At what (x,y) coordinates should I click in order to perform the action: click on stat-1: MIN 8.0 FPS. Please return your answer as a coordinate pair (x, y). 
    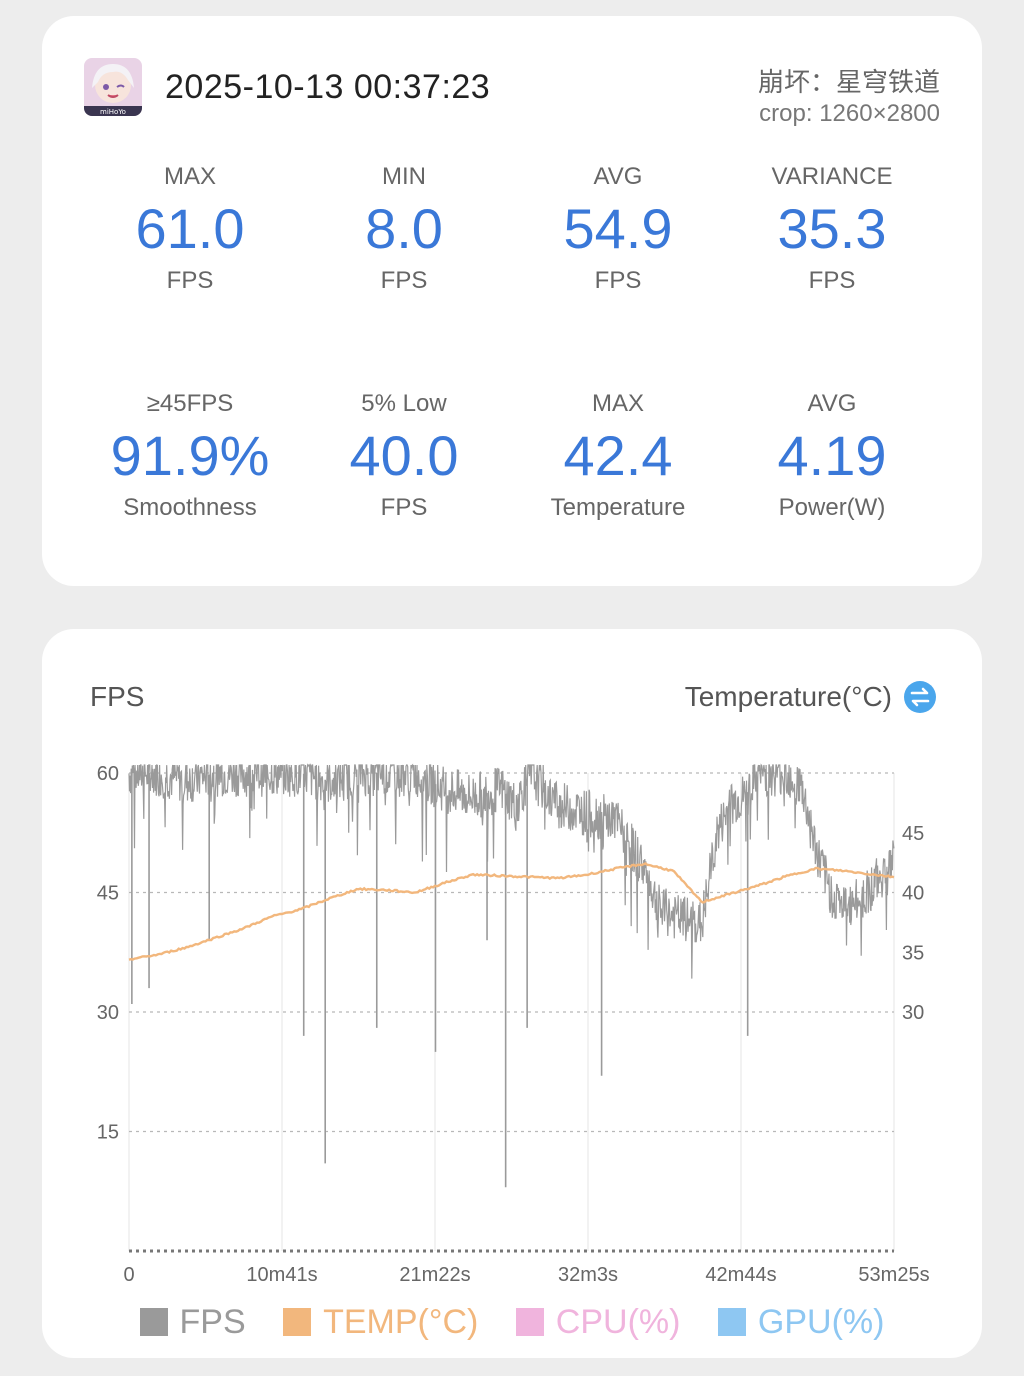
    Looking at the image, I should click on (404, 229).